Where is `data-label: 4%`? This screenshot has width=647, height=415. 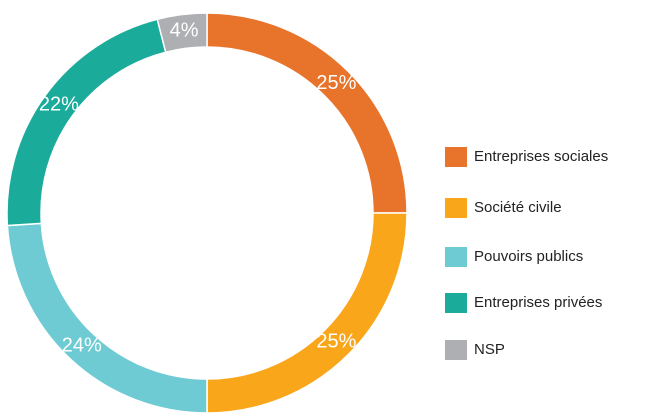 data-label: 4% is located at coordinates (184, 31).